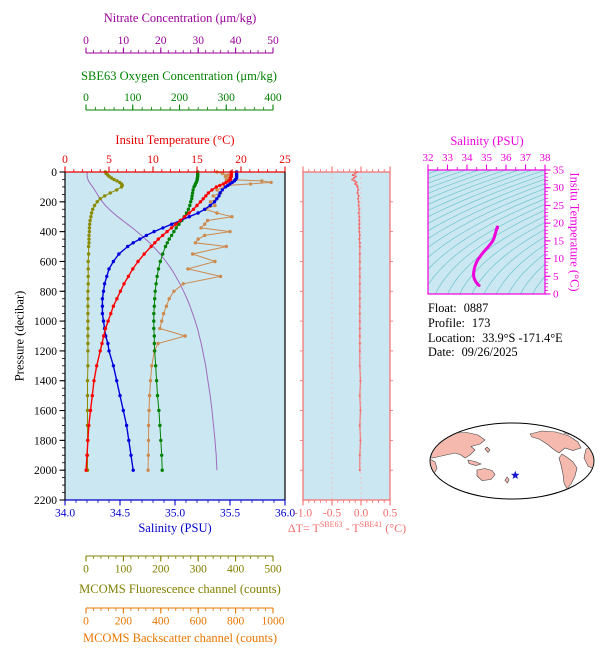  I want to click on delta-t-title-post: (°C), so click(394, 528).